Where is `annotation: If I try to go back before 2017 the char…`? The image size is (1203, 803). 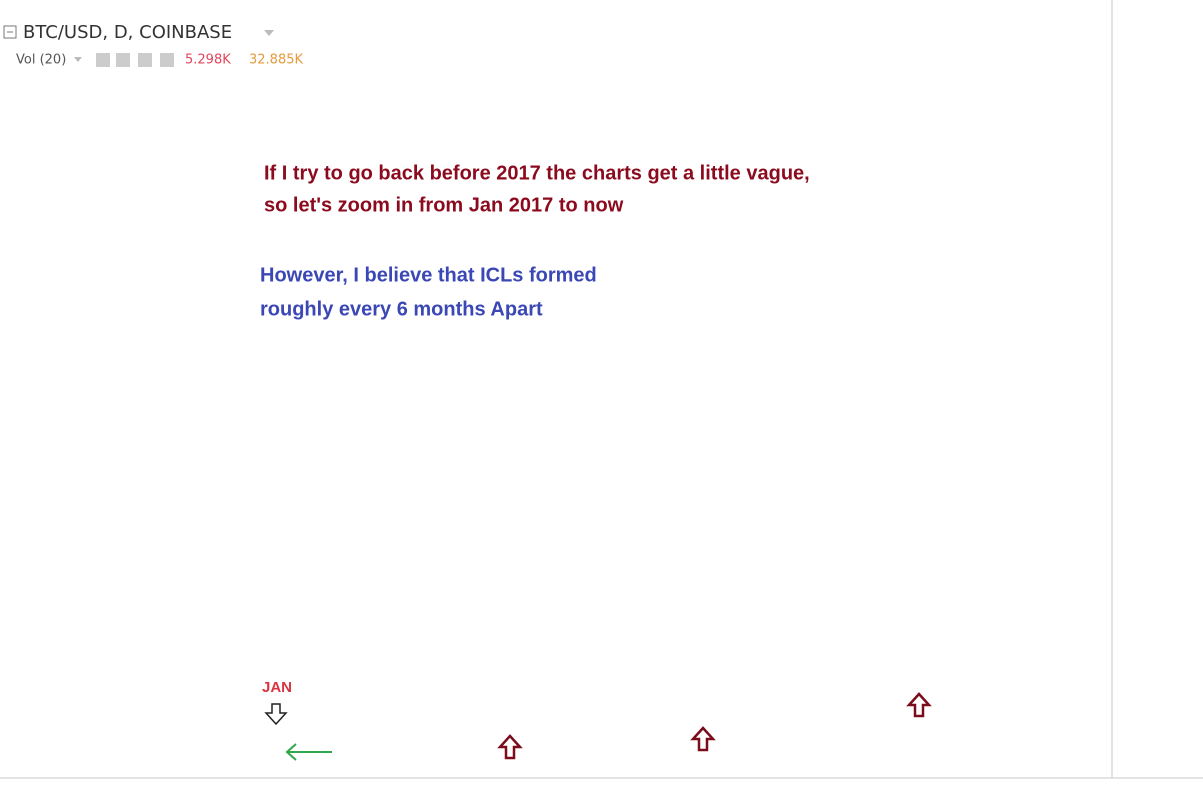 annotation: If I try to go back before 2017 the char… is located at coordinates (537, 173).